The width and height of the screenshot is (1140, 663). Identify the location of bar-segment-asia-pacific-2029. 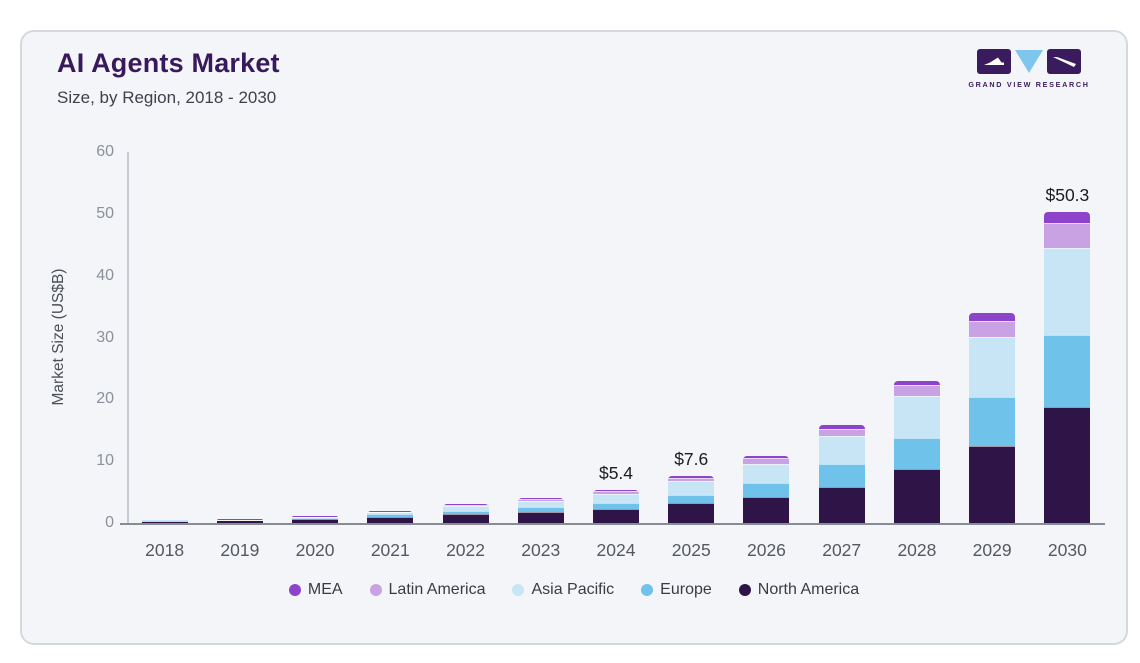
(992, 366).